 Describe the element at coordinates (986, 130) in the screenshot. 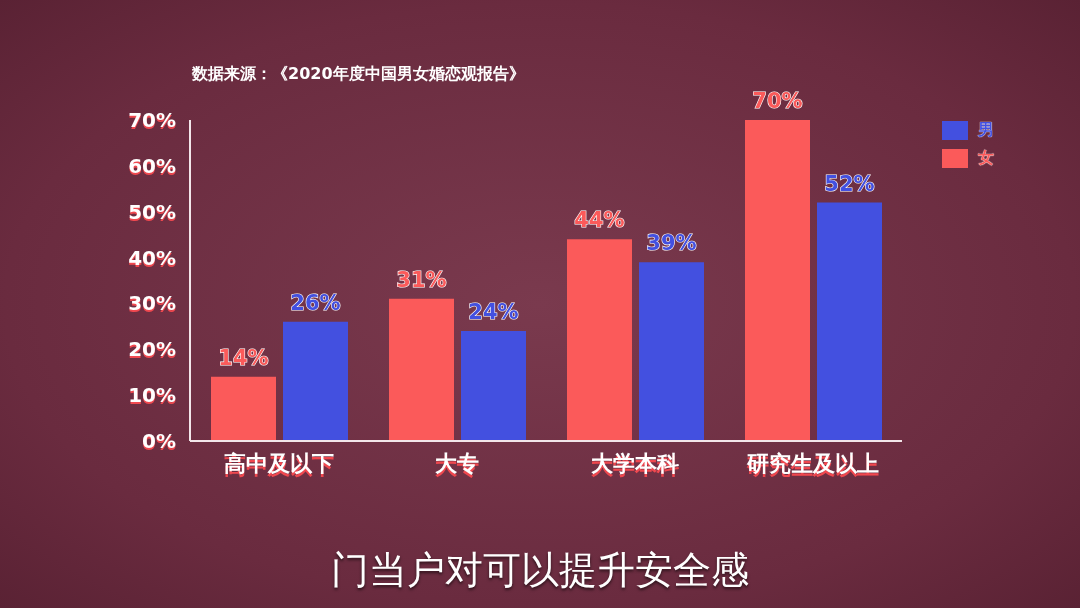

I see `legend-label: 男` at that location.